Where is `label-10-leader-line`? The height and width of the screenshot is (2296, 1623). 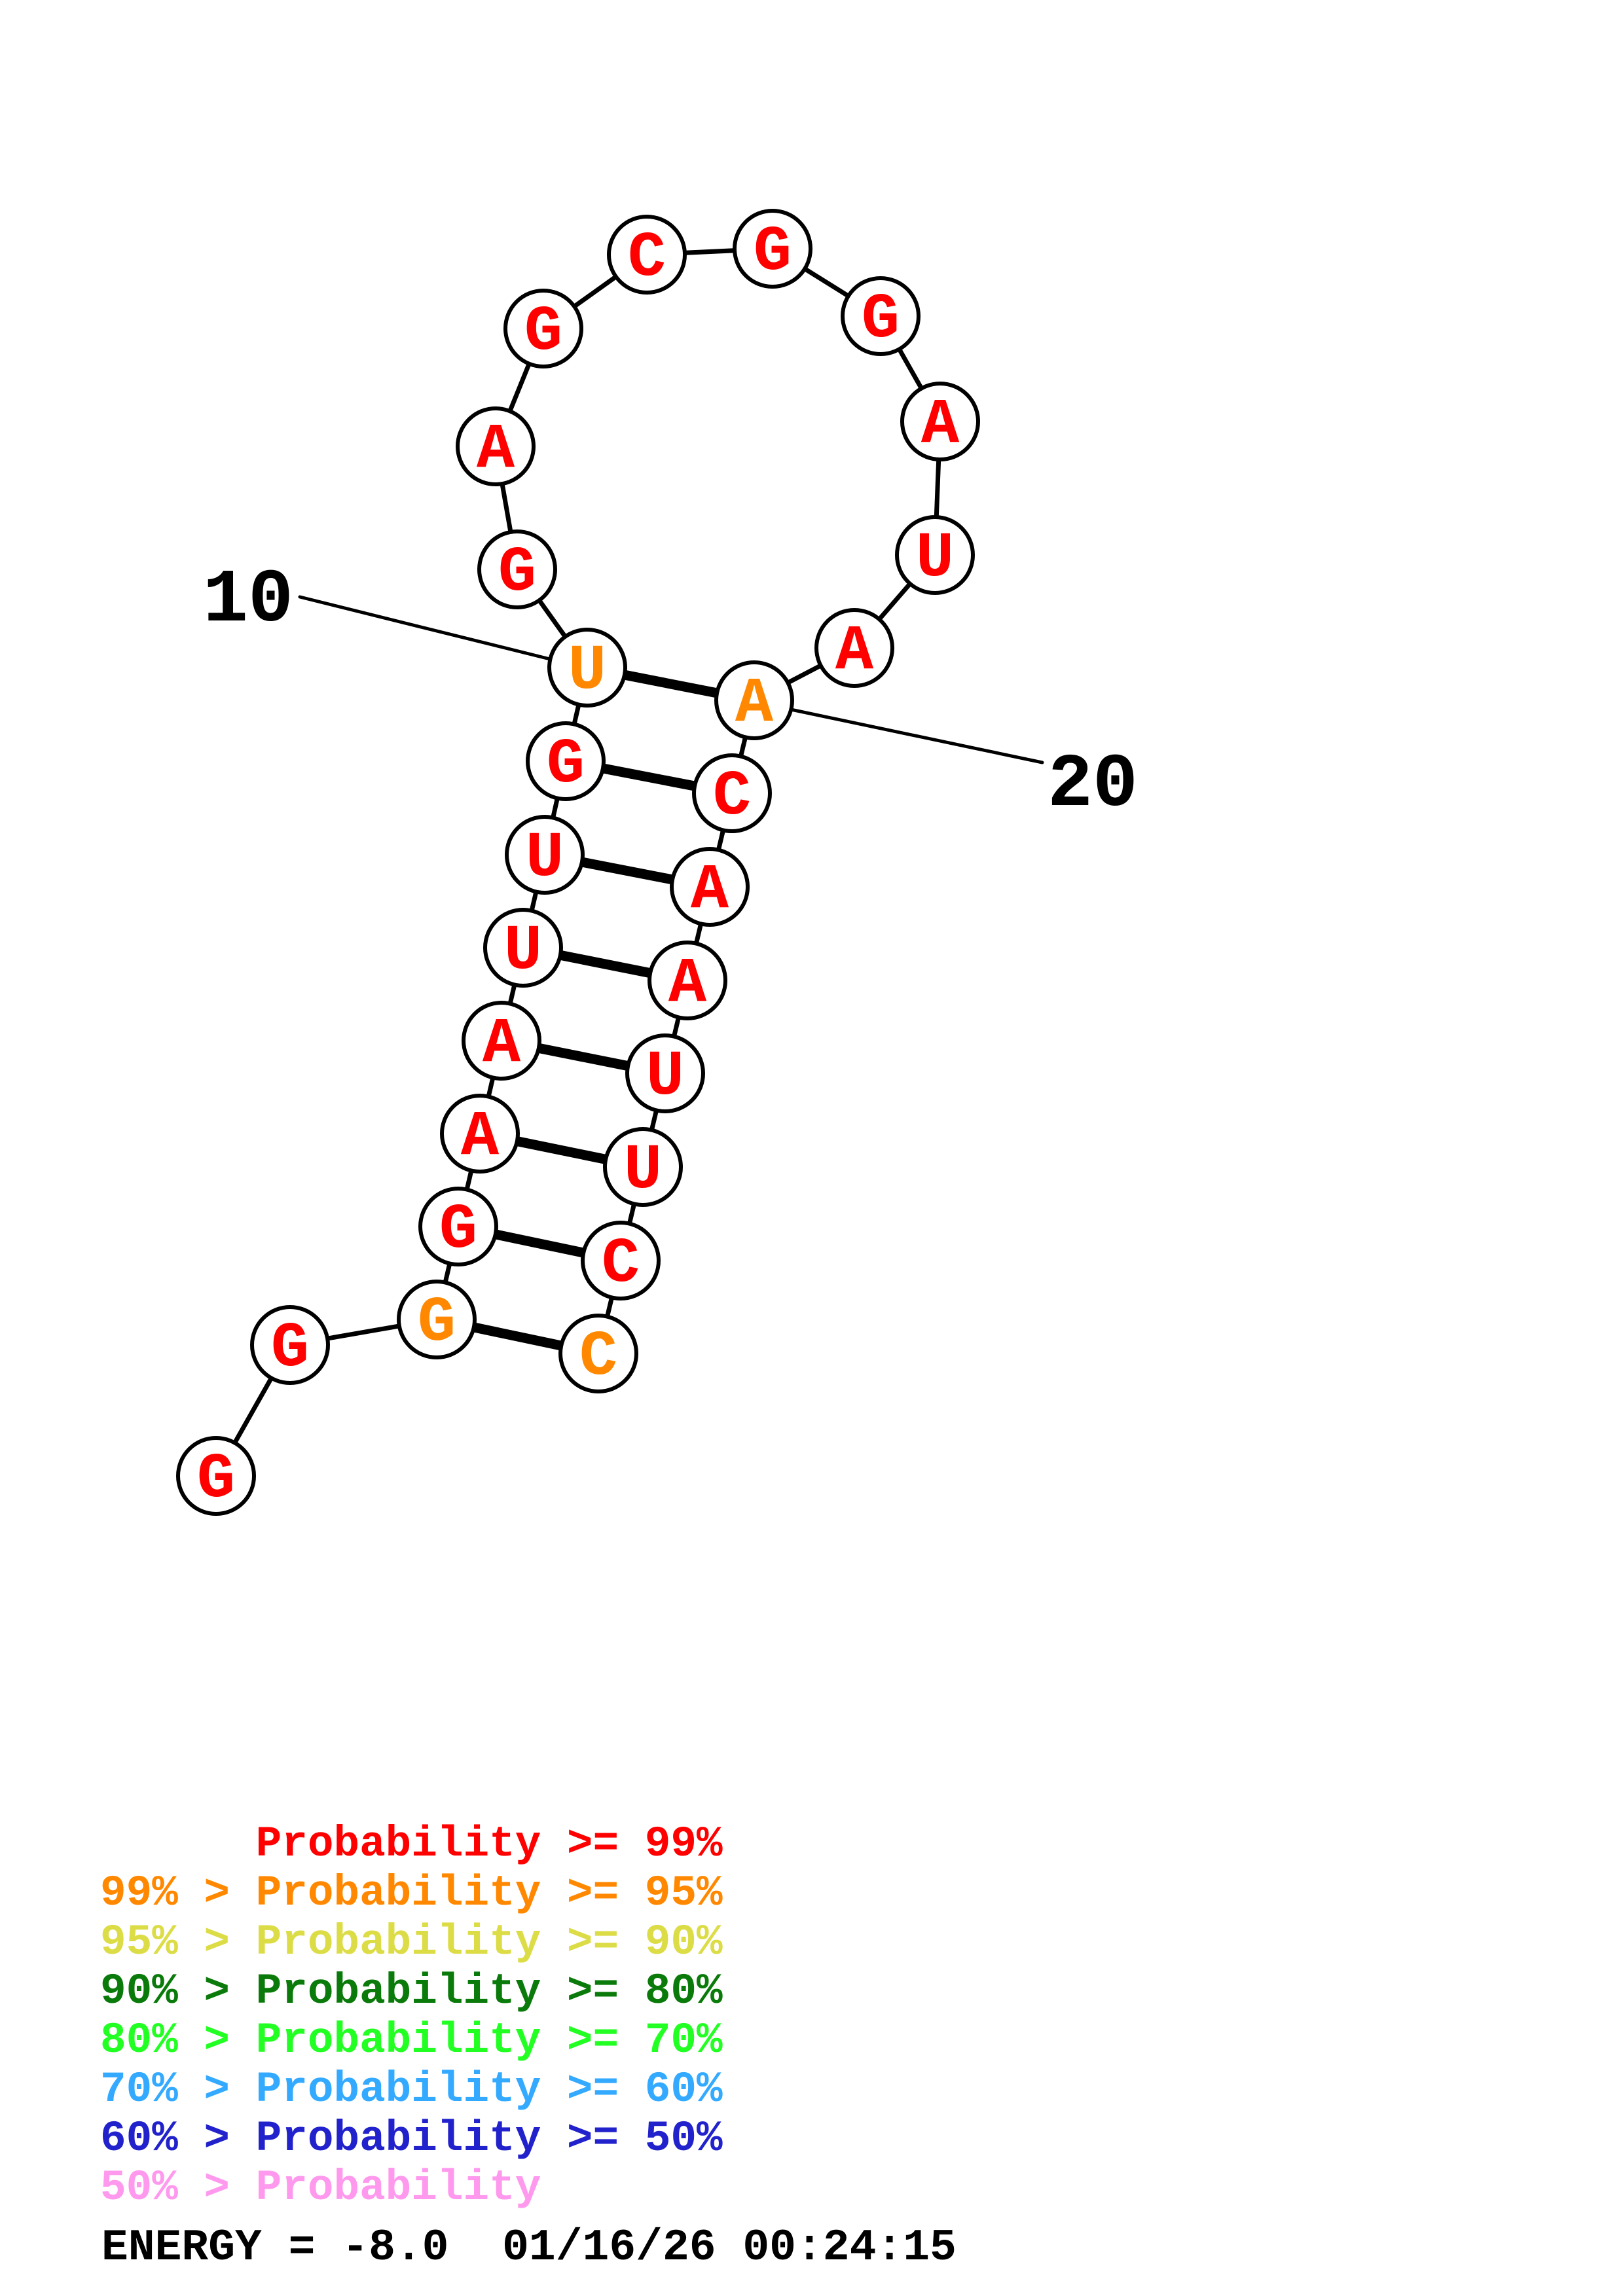 label-10-leader-line is located at coordinates (425, 628).